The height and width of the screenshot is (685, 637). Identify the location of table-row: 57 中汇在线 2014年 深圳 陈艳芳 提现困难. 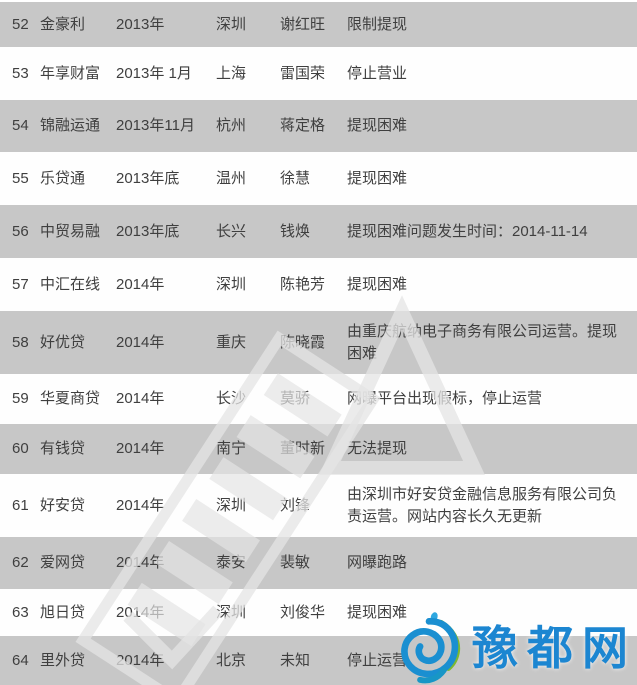
(318, 284).